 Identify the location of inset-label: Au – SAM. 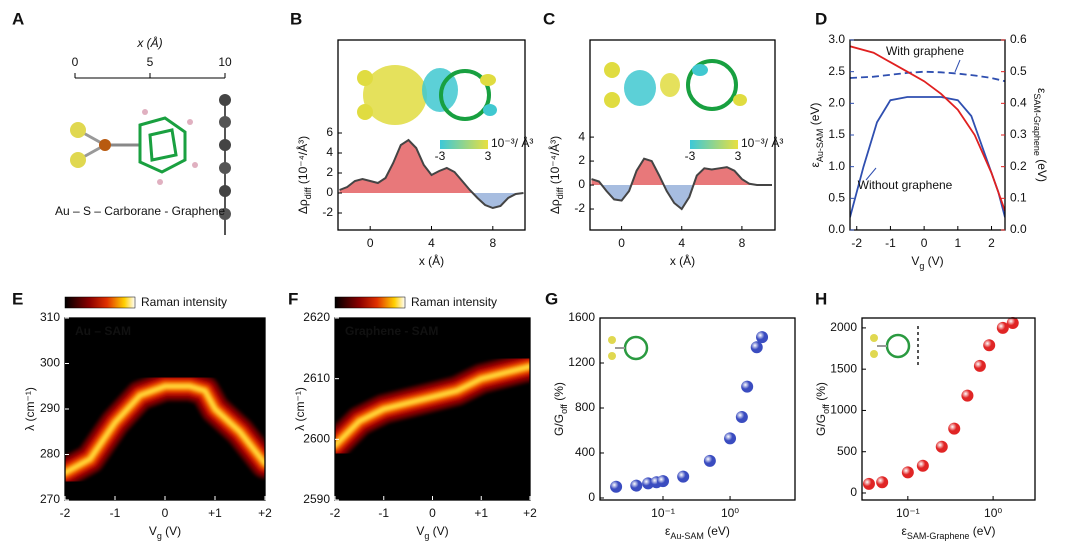
(103, 331).